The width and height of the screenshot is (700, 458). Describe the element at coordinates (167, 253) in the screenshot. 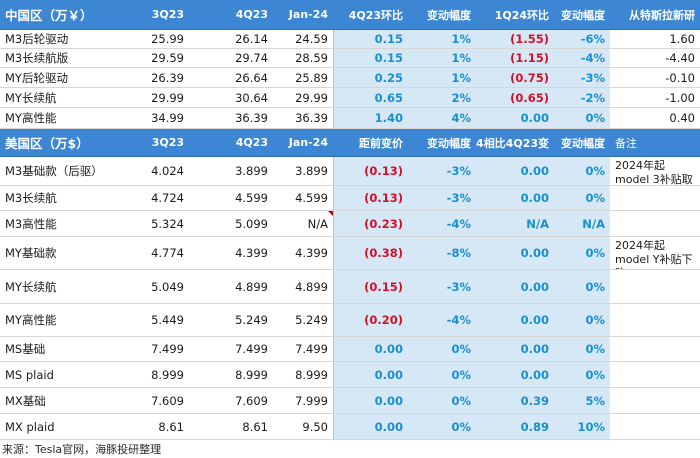

I see `price-3q23: 4.774` at that location.